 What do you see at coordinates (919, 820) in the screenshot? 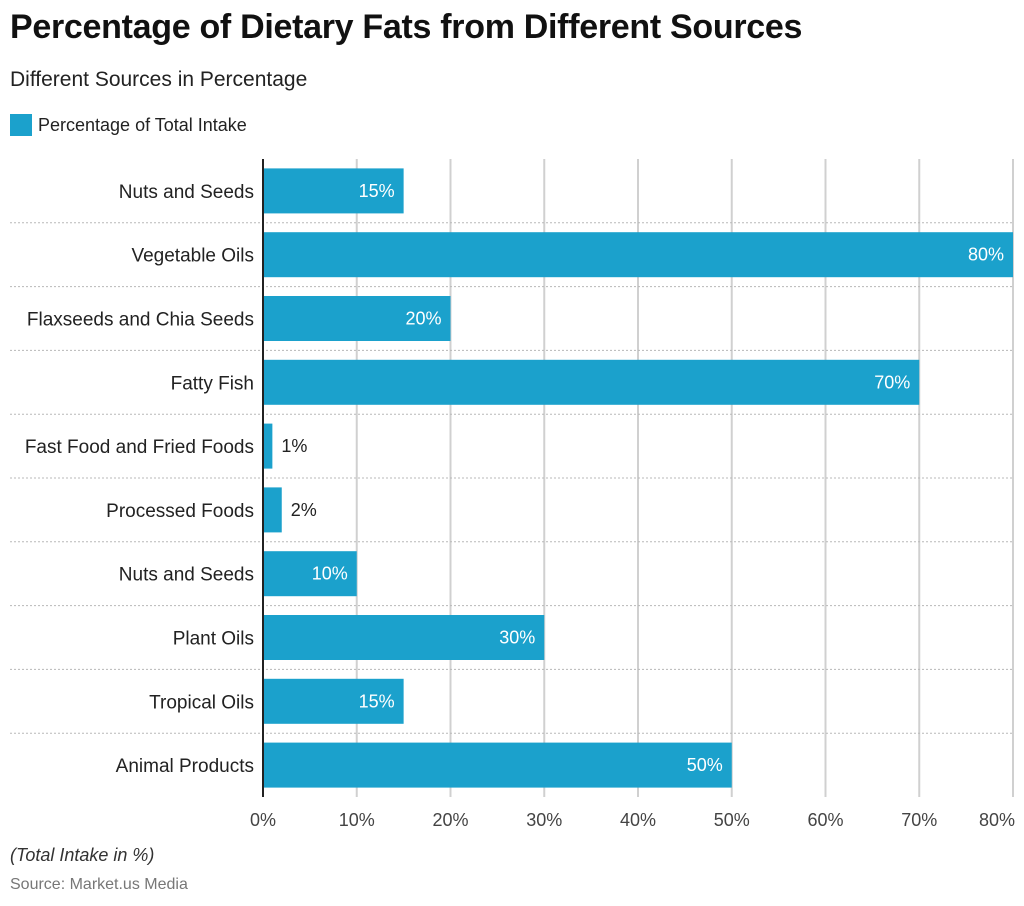
I see `x-tick-label: 70%` at bounding box center [919, 820].